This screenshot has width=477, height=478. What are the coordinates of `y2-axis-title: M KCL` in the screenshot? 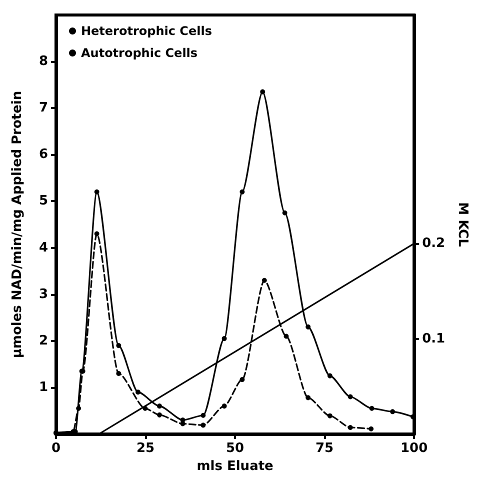 It's located at (462, 224).